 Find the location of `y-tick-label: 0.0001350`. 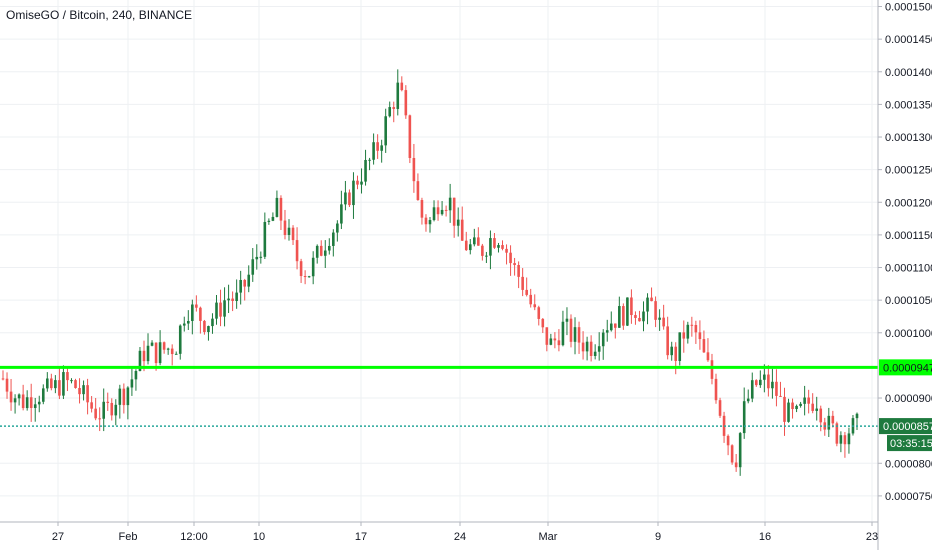

y-tick-label: 0.0001350 is located at coordinates (908, 105).